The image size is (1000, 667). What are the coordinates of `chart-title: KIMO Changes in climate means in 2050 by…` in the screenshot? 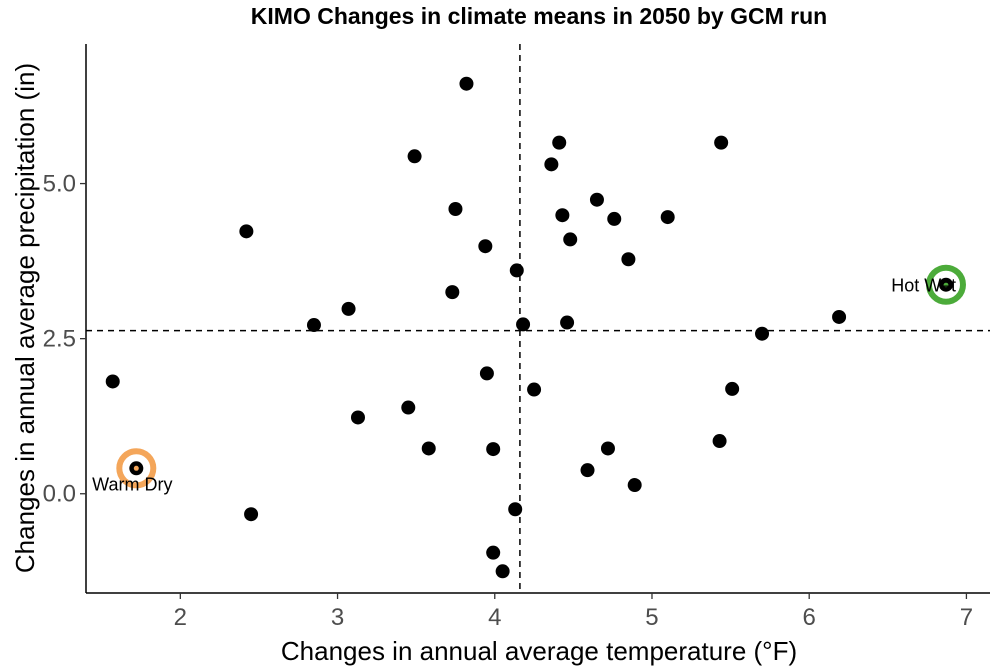 It's located at (539, 16).